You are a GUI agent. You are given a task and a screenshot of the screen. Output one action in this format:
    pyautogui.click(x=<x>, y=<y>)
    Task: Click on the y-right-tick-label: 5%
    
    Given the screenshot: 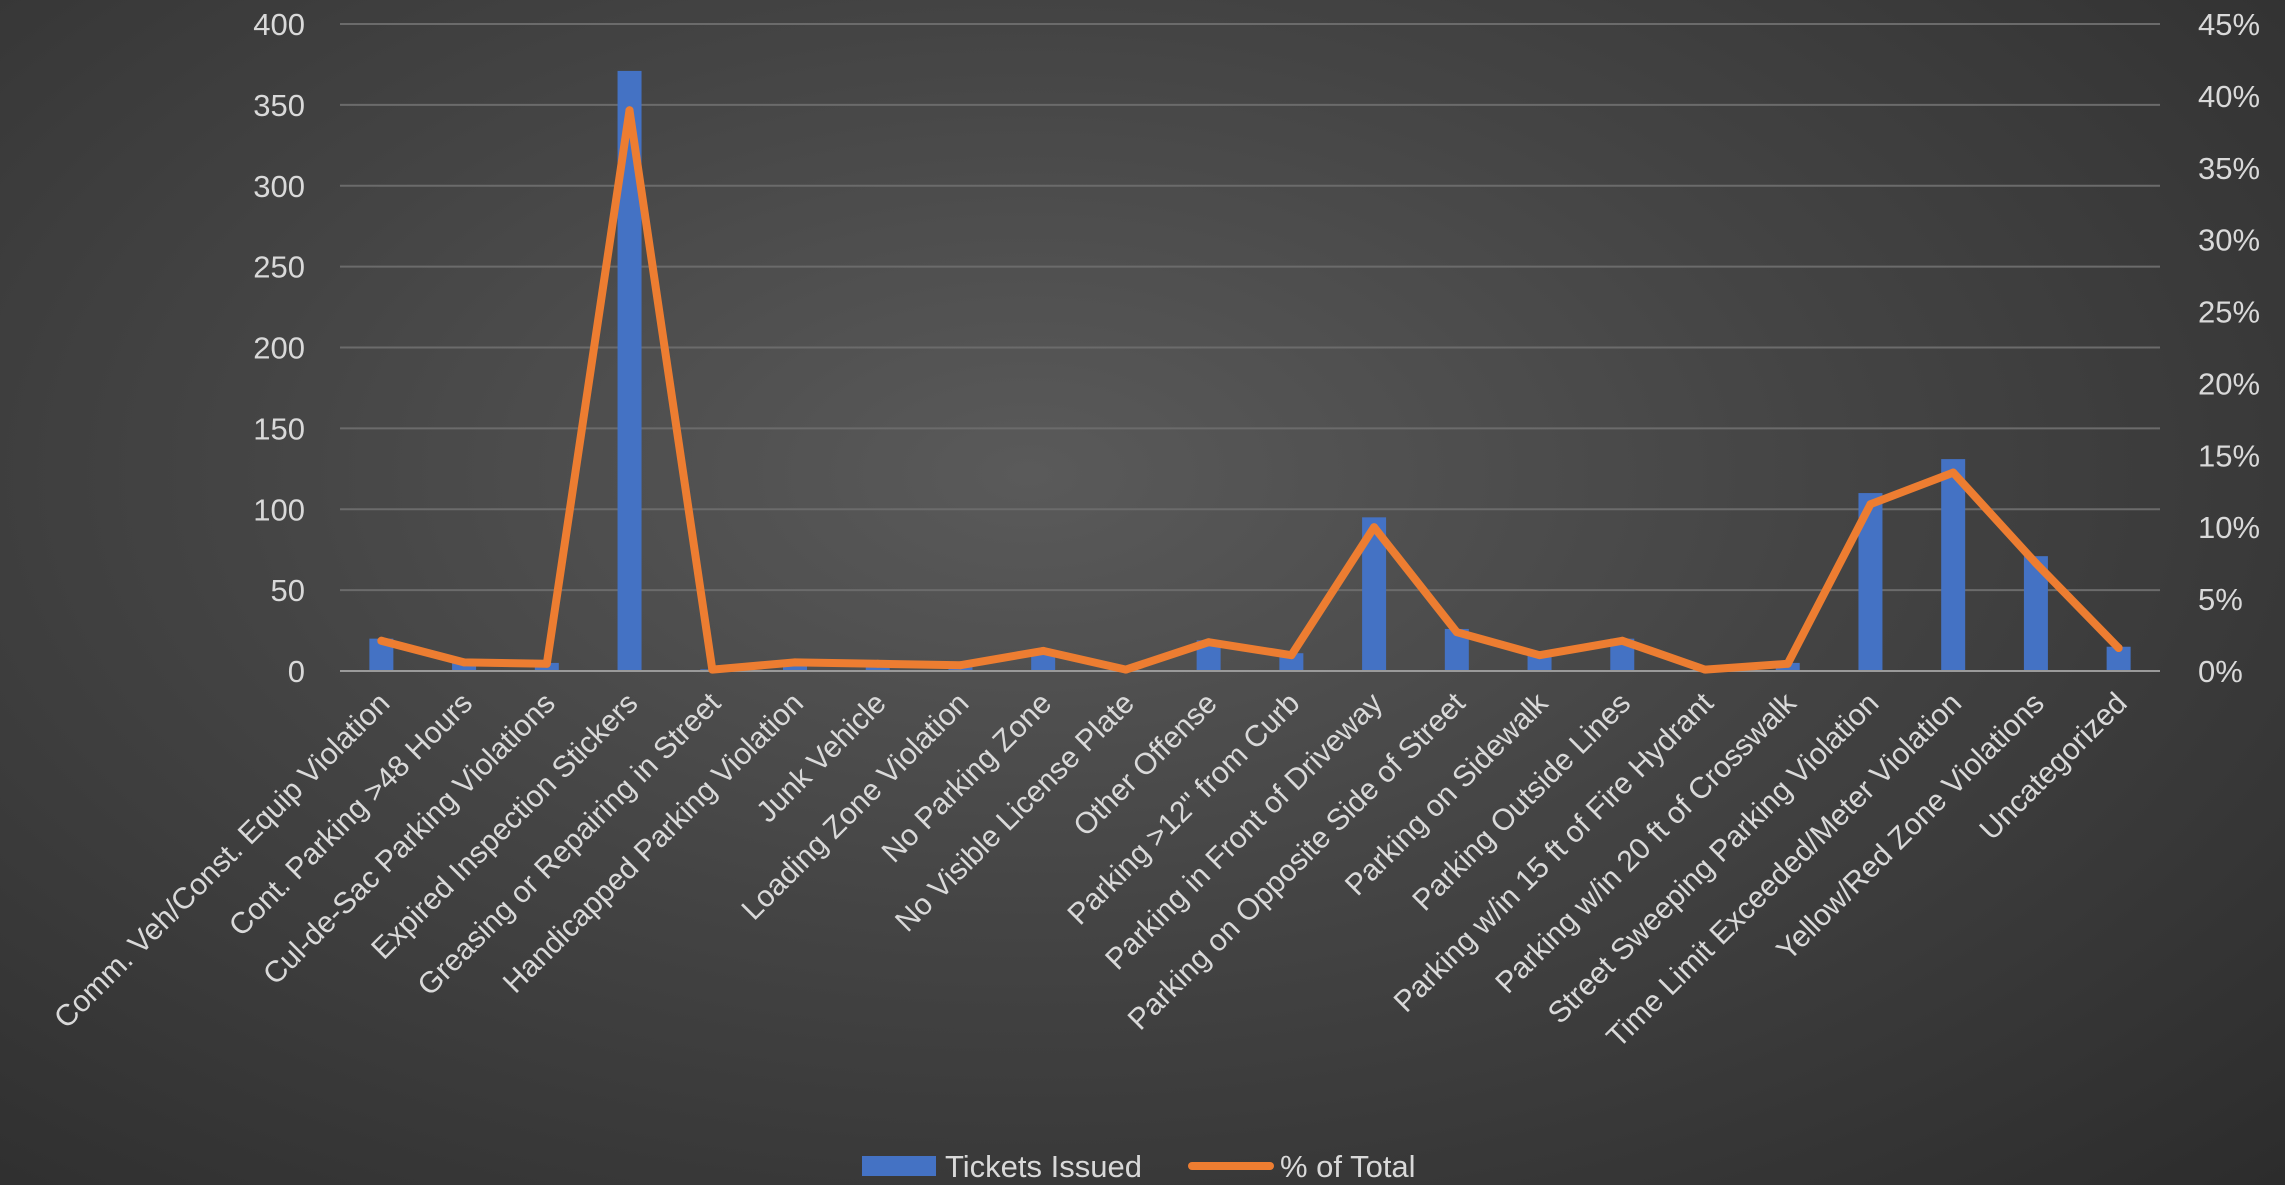 What is the action you would take?
    pyautogui.click(x=2220, y=599)
    